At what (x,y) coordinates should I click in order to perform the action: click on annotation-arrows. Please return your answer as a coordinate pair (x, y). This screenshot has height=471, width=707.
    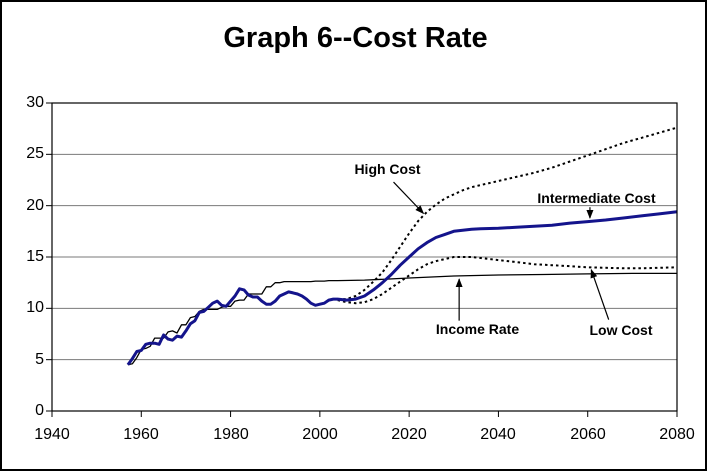
    Looking at the image, I should click on (501, 251).